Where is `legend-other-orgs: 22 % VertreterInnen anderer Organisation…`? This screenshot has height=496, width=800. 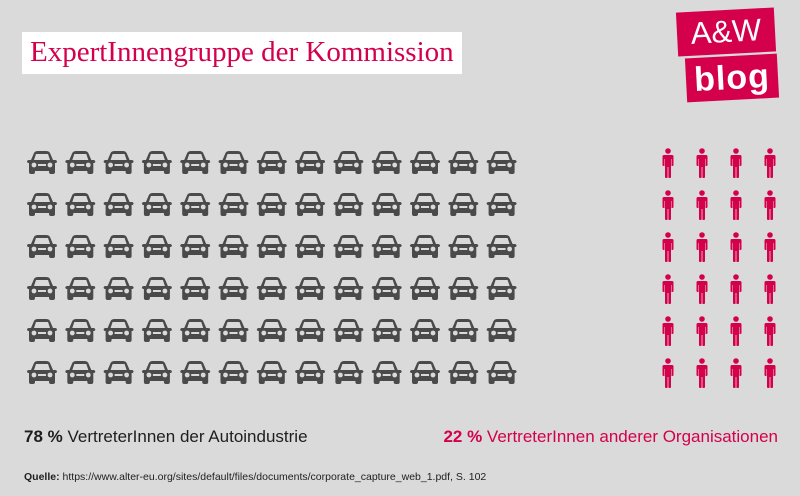
legend-other-orgs: 22 % VertreterInnen anderer Organisation… is located at coordinates (610, 437).